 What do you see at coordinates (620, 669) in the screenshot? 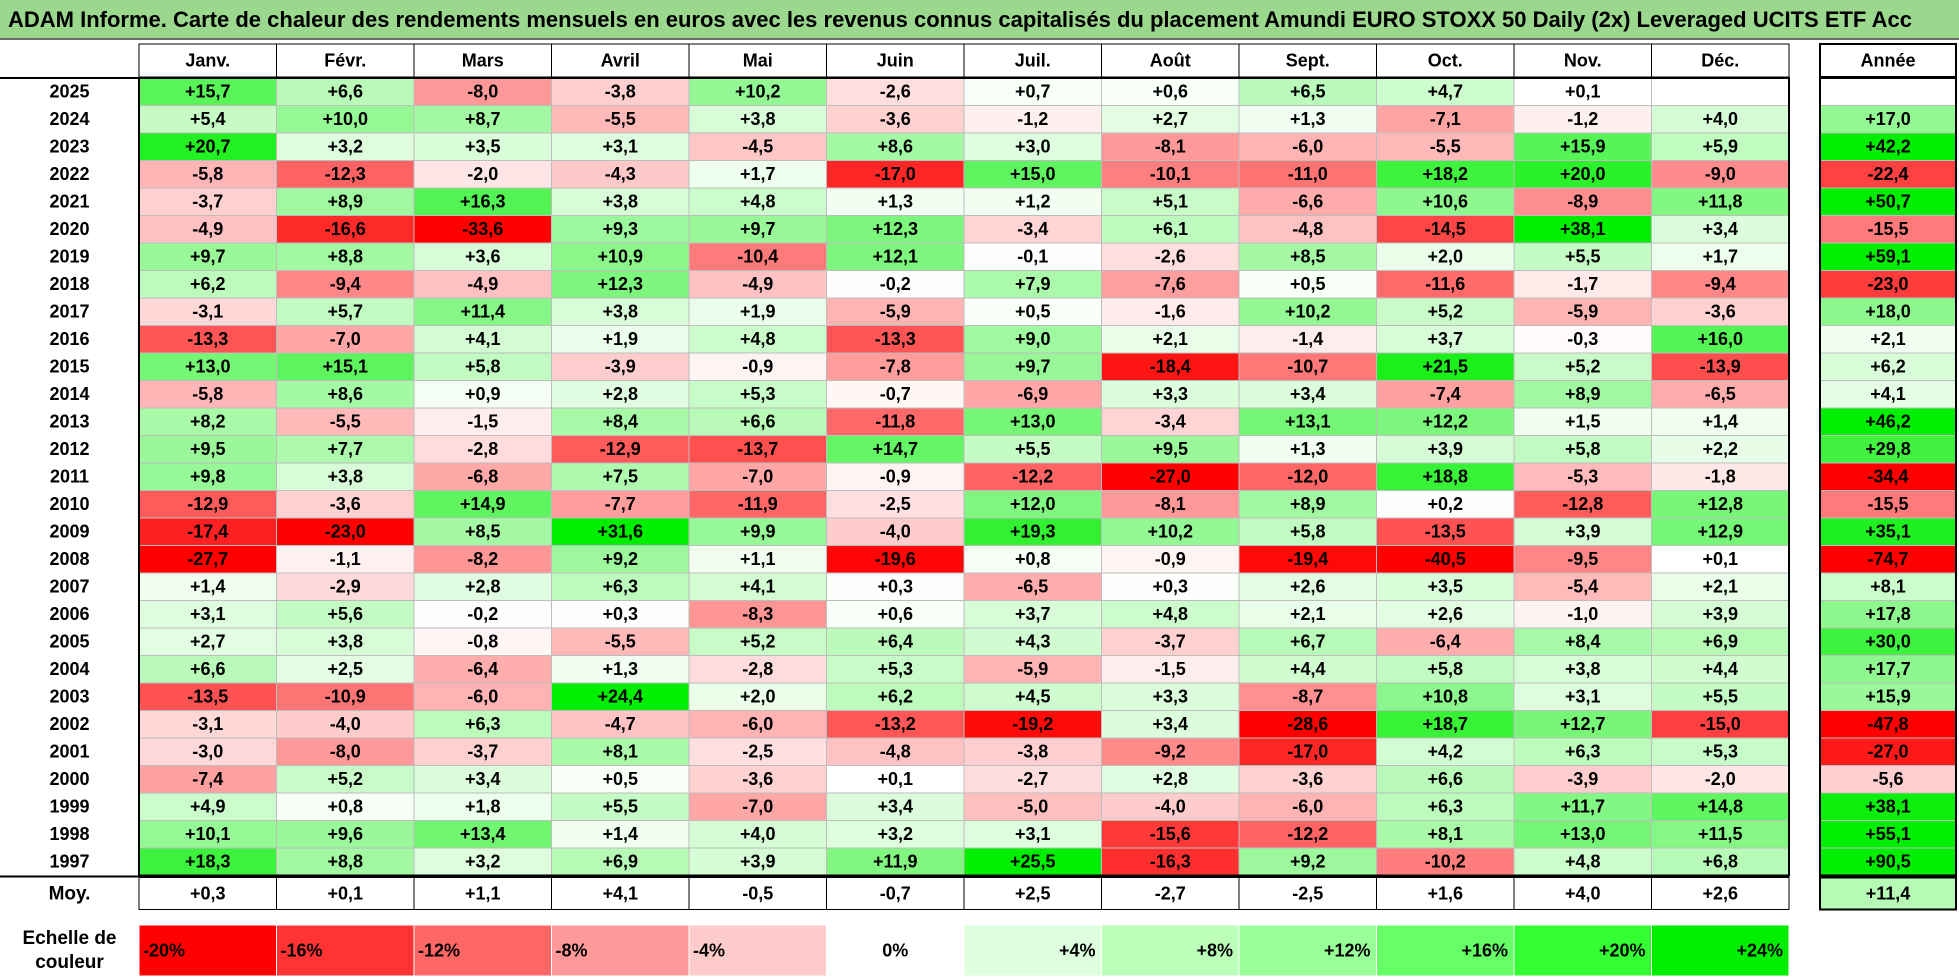
I see `cell-value: +1,3` at bounding box center [620, 669].